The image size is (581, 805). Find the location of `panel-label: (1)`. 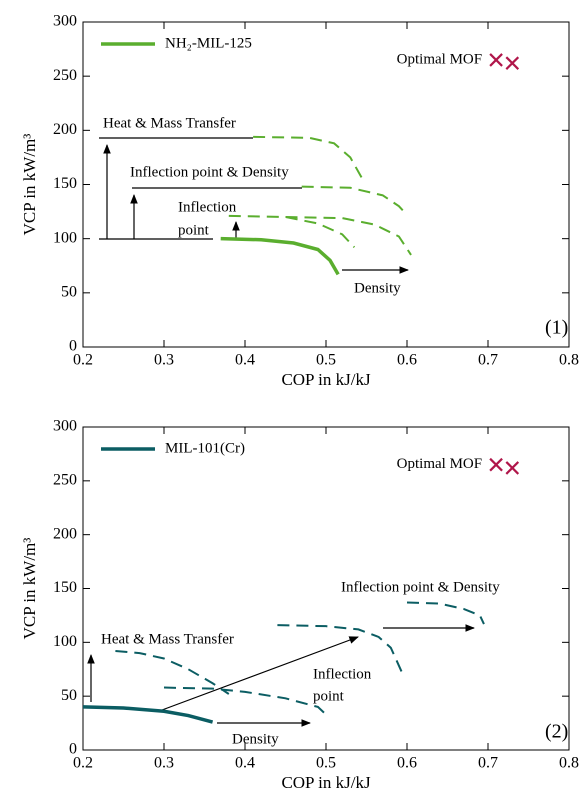

panel-label: (1) is located at coordinates (556, 328).